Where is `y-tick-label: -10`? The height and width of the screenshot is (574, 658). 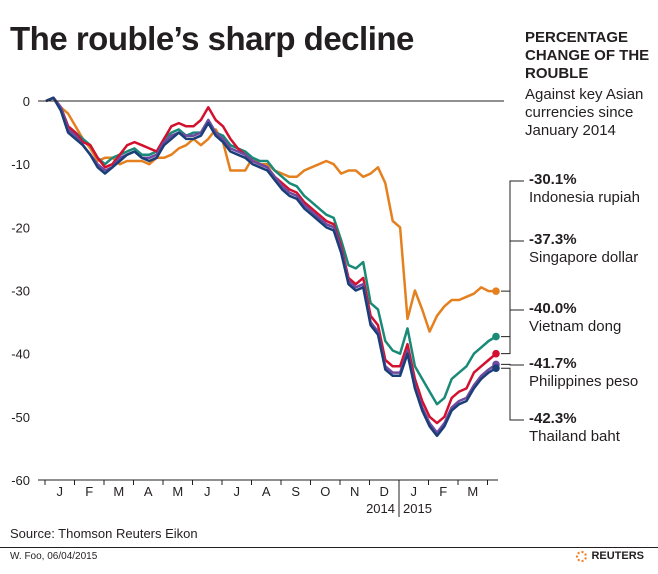
y-tick-label: -10 is located at coordinates (20, 164).